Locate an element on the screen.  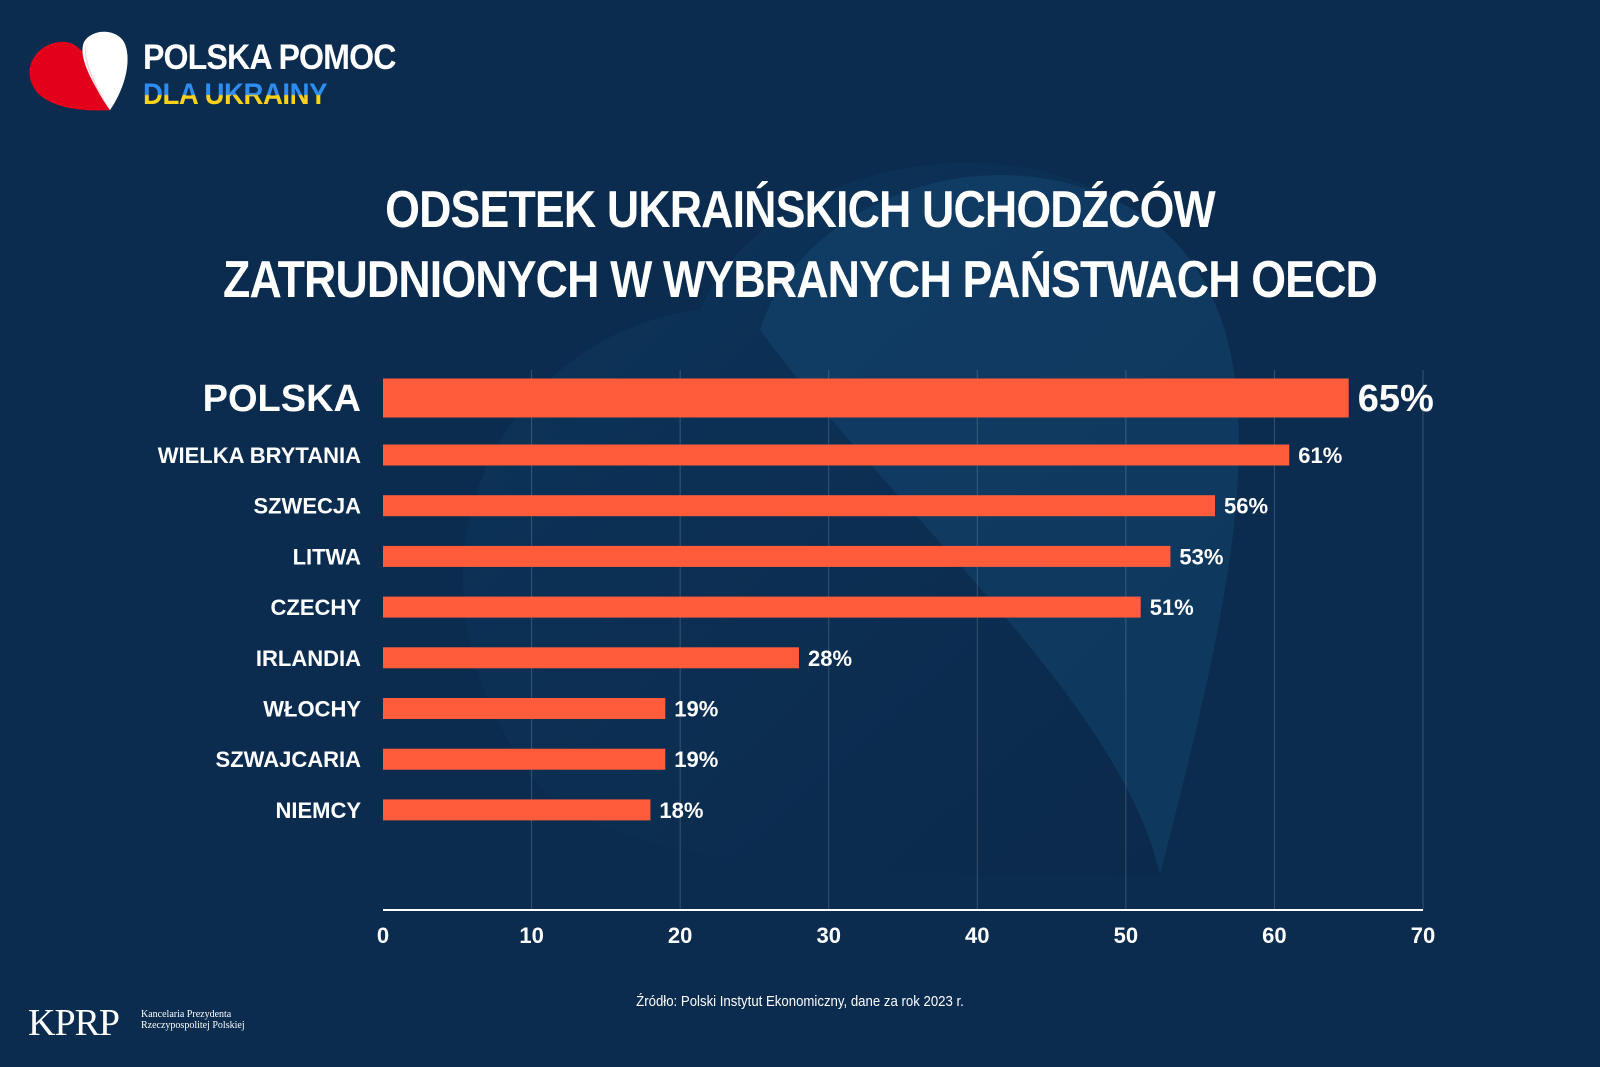
category-label: SZWAJCARIA is located at coordinates (289, 759).